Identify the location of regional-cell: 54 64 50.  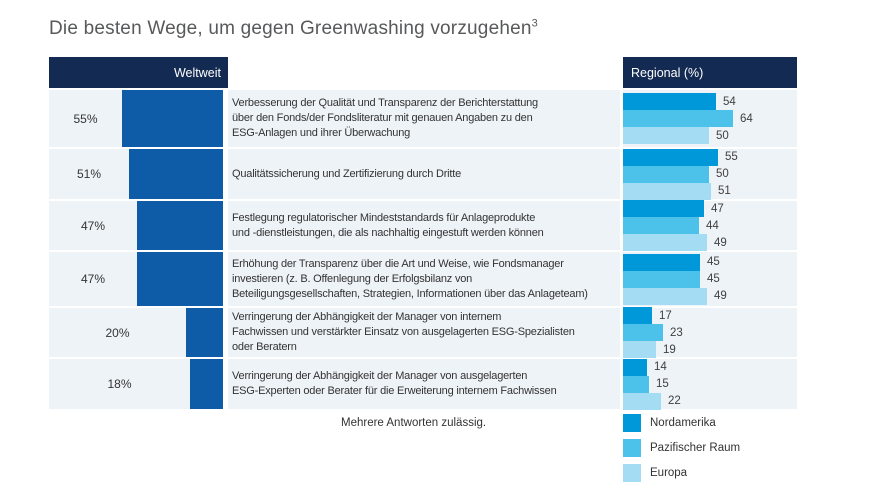
(710, 118).